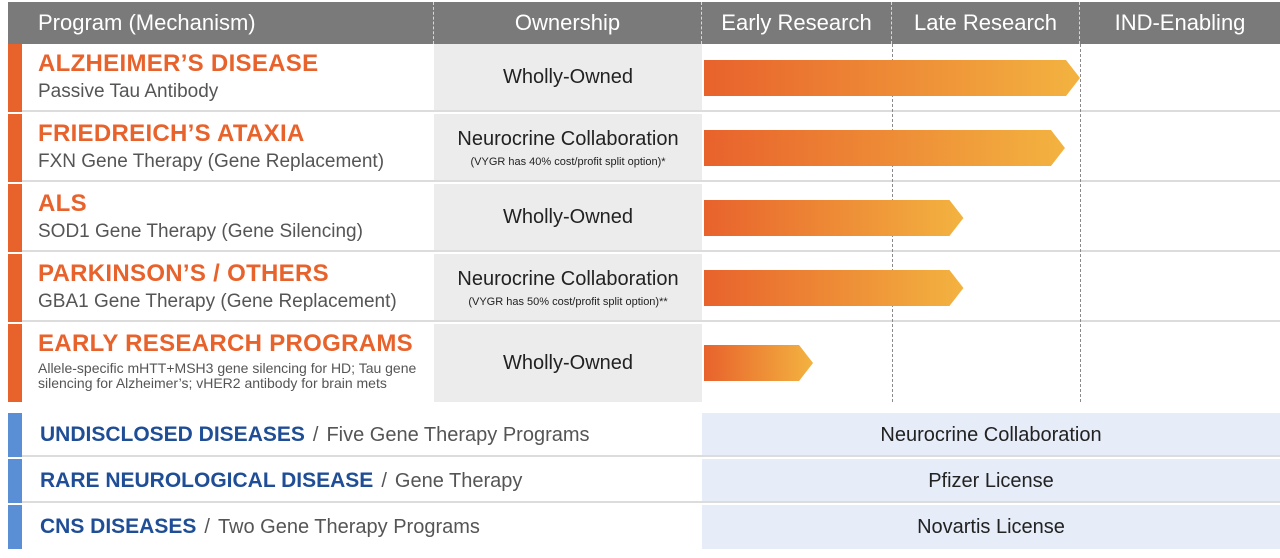 The image size is (1280, 558). Describe the element at coordinates (991, 481) in the screenshot. I see `partner-label: Pfizer License` at that location.